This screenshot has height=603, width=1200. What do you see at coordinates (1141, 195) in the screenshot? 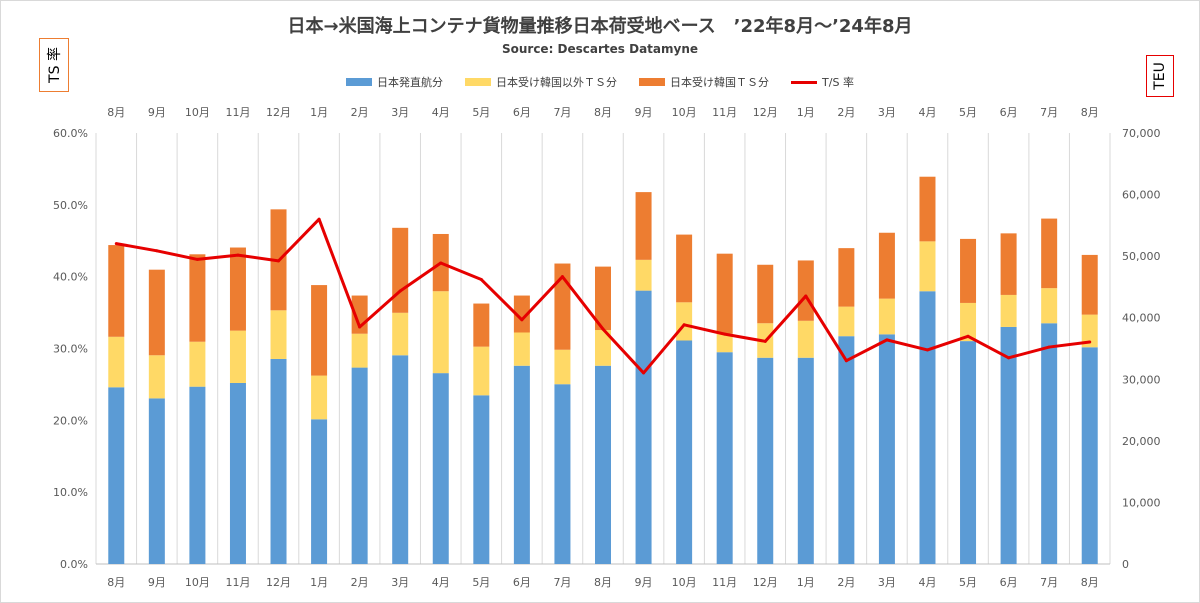
I see `right-tick-label: 60,000` at bounding box center [1141, 195].